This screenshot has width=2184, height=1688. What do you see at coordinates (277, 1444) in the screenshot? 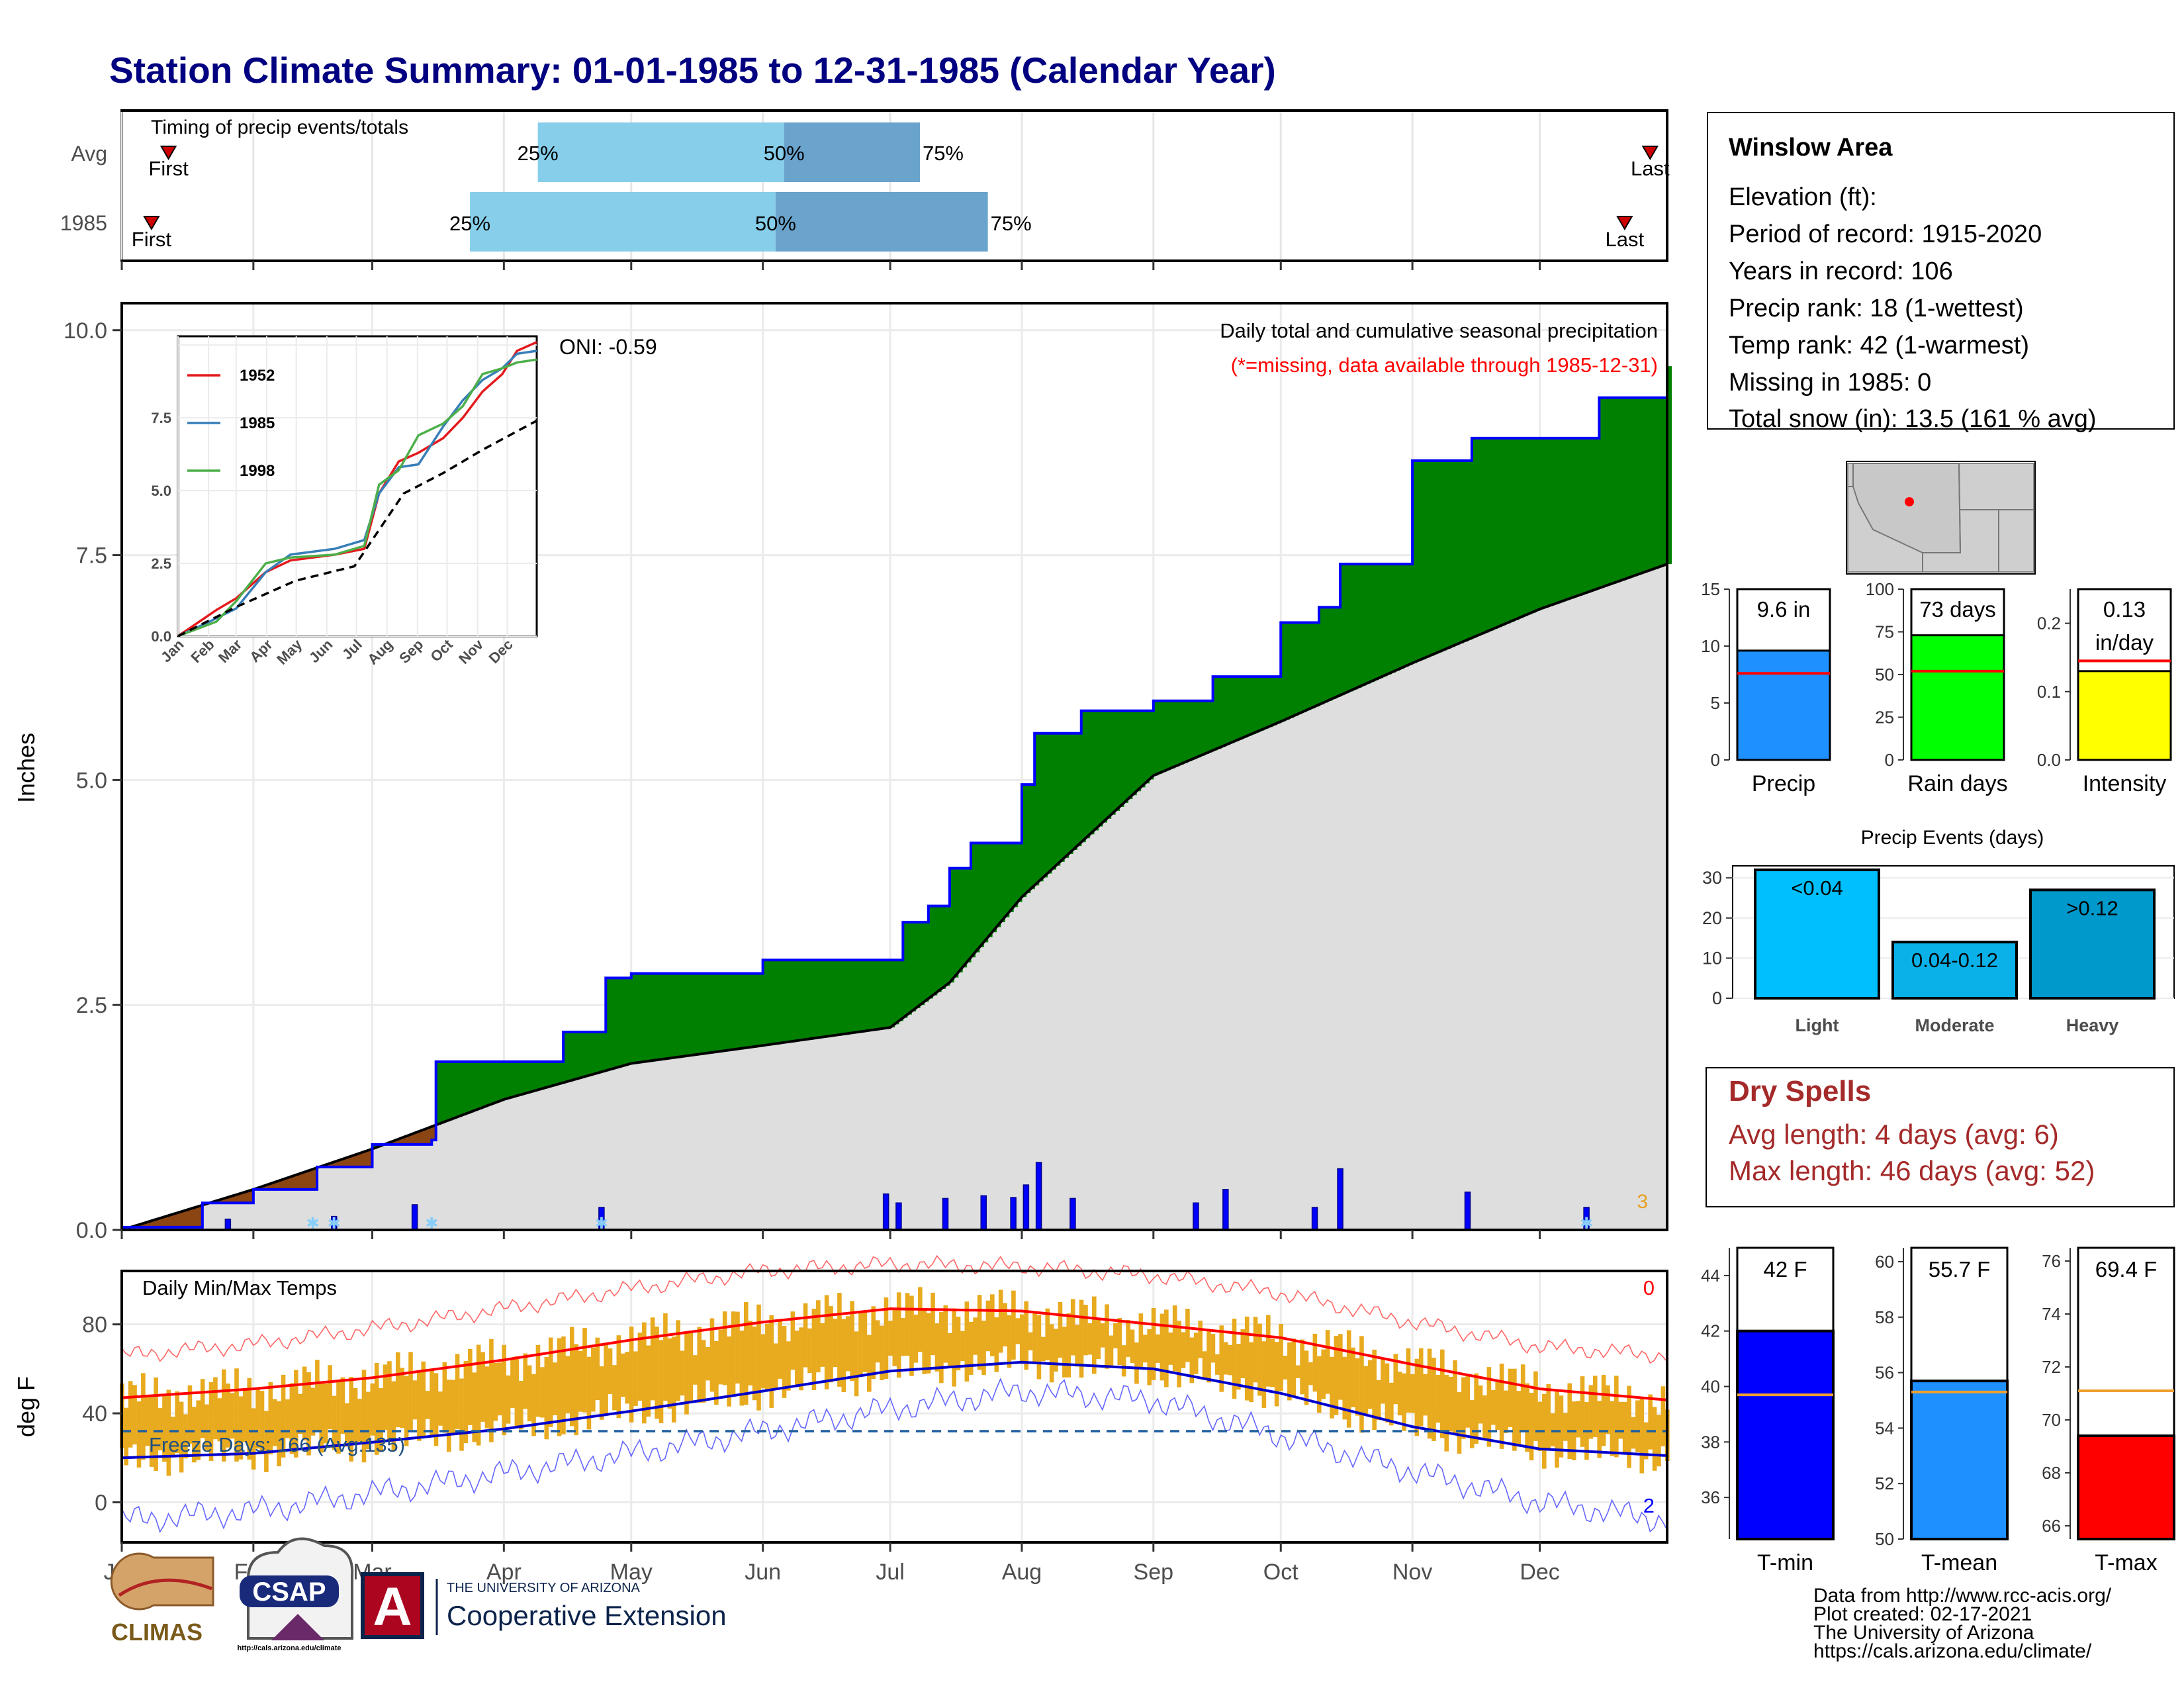
I see `freeze-days-label: Freeze Days: 166 (Avg:135)` at bounding box center [277, 1444].